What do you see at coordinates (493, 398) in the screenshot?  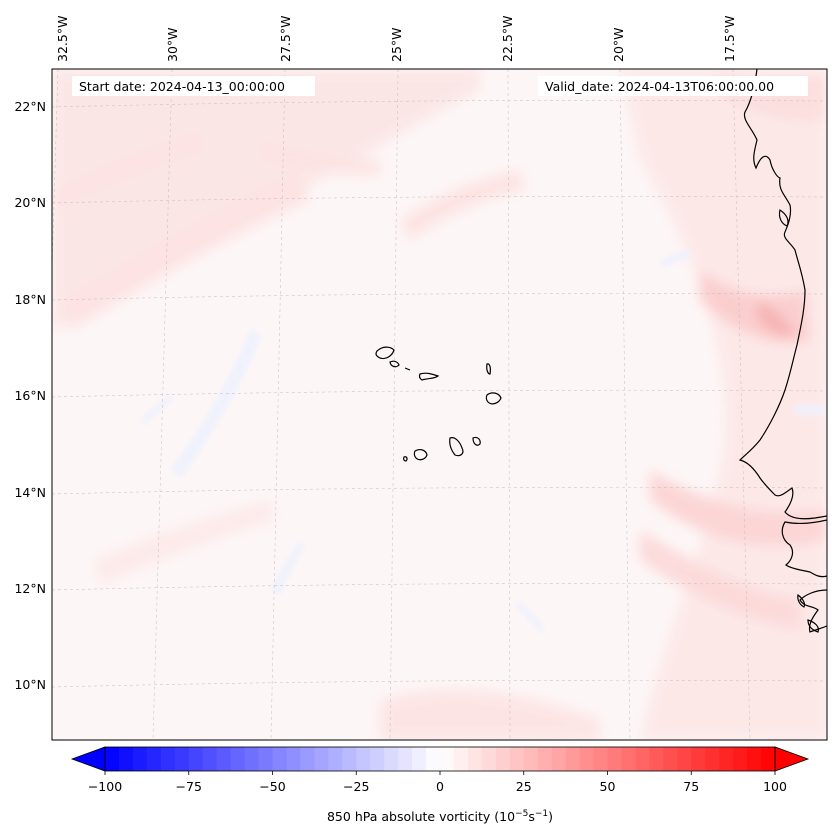 I see `island-boa-vista` at bounding box center [493, 398].